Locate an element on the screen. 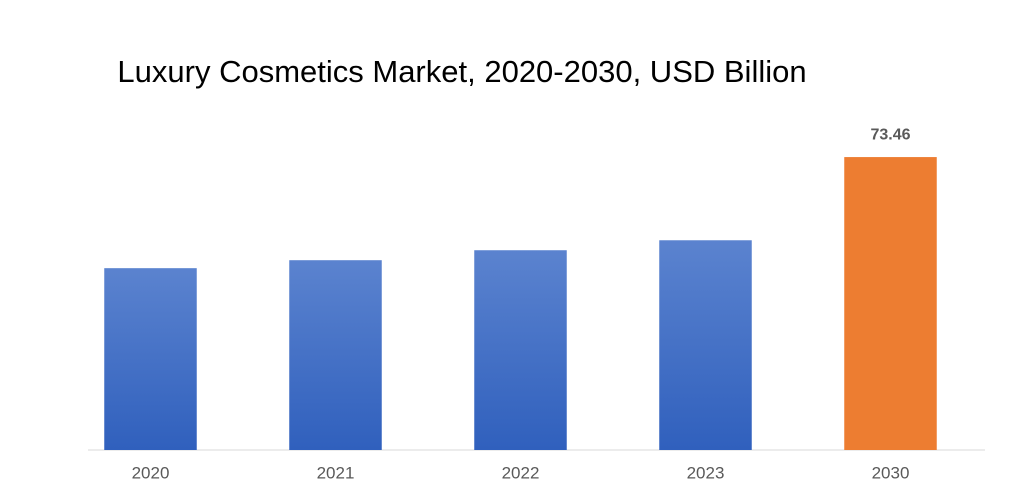  x-tick-label: 2020 is located at coordinates (151, 472).